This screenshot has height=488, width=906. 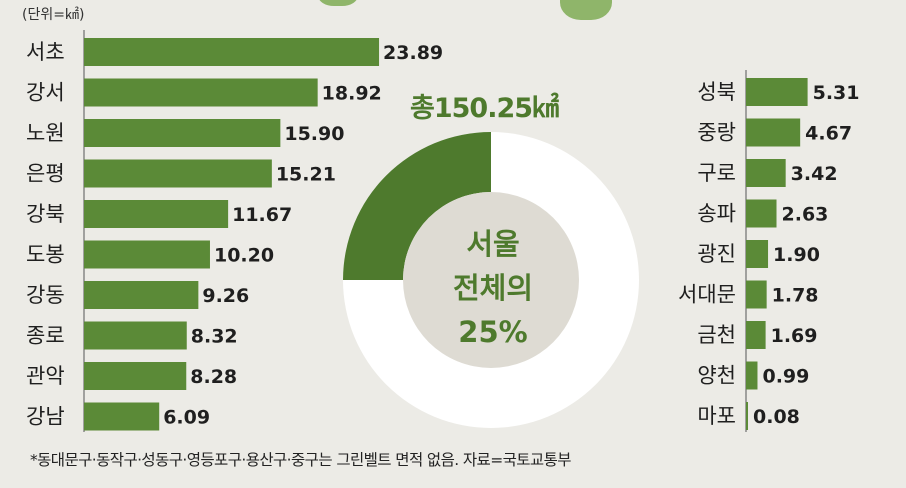 What do you see at coordinates (836, 93) in the screenshot?
I see `right-value-label: 5.31` at bounding box center [836, 93].